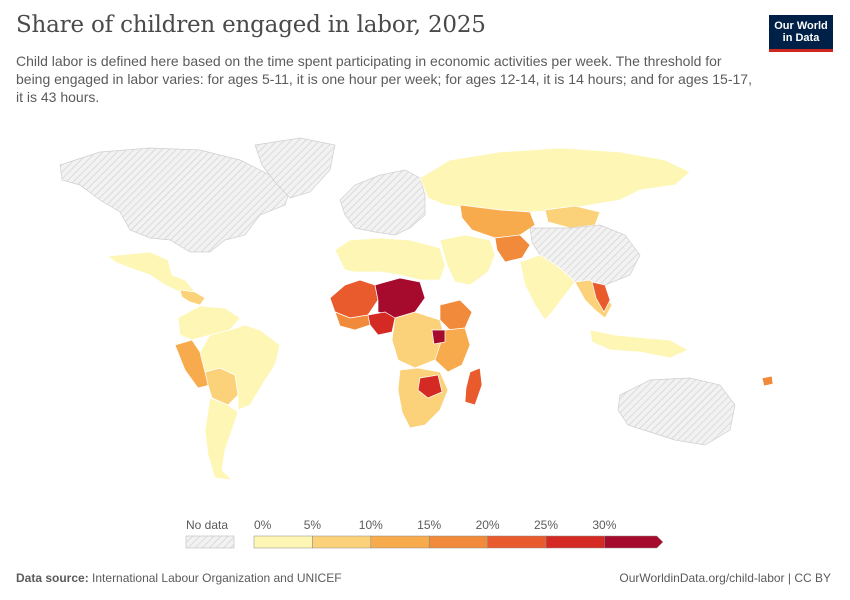 Image resolution: width=850 pixels, height=600 pixels. Describe the element at coordinates (512, 248) in the screenshot. I see `region-afghanistan` at that location.